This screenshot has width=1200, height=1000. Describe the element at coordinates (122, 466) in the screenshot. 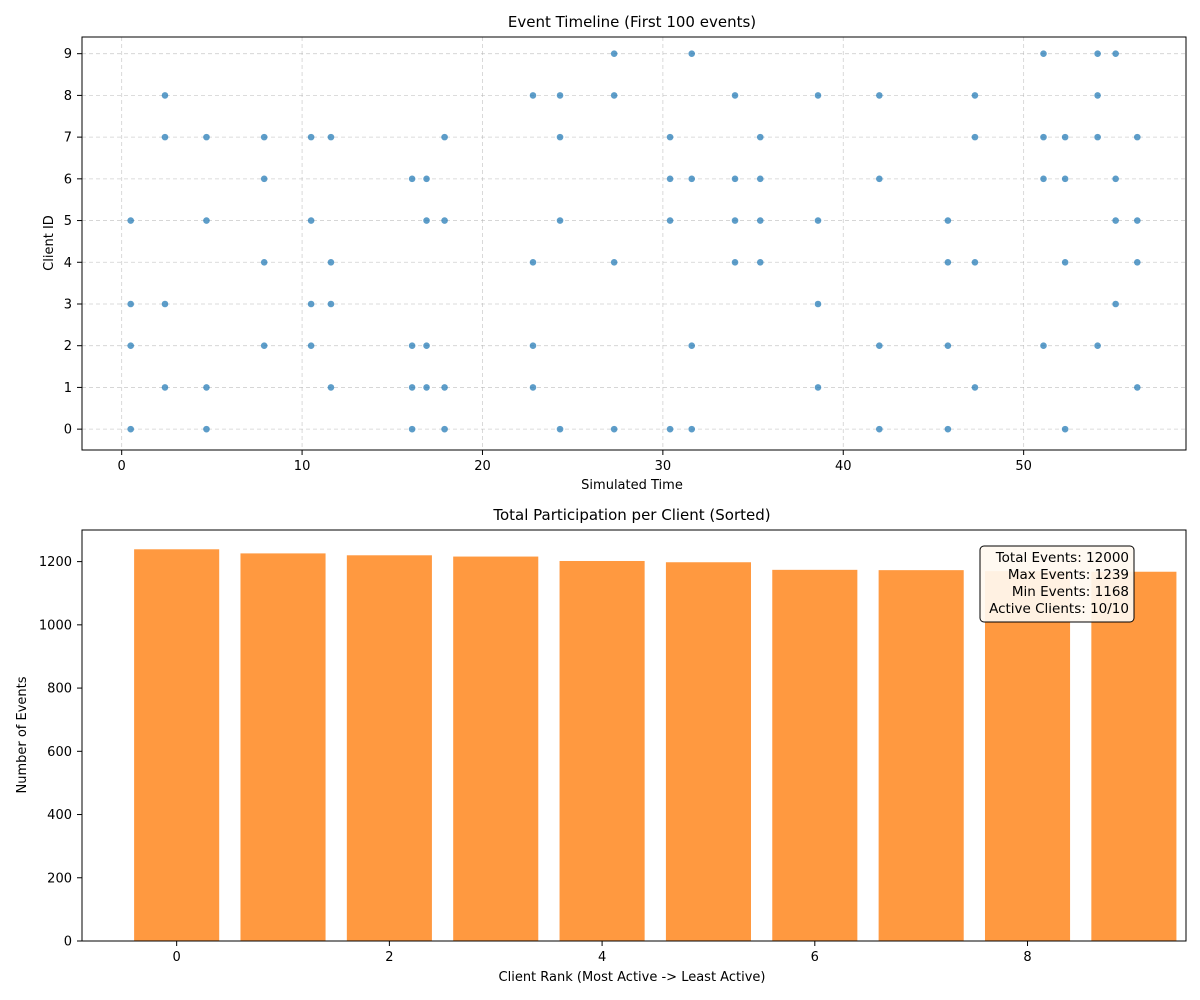

I see `timeline-x-tick-label: 0` at that location.